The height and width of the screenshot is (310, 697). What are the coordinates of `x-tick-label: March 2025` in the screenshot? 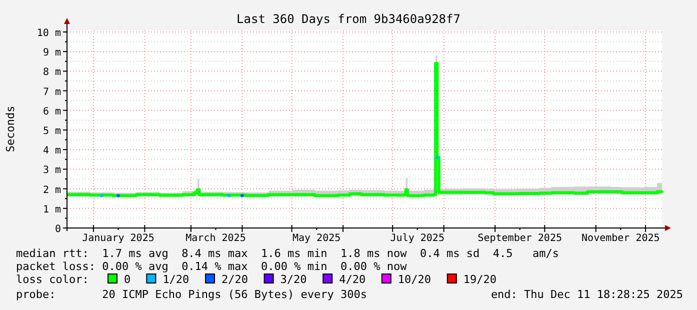 It's located at (216, 238).